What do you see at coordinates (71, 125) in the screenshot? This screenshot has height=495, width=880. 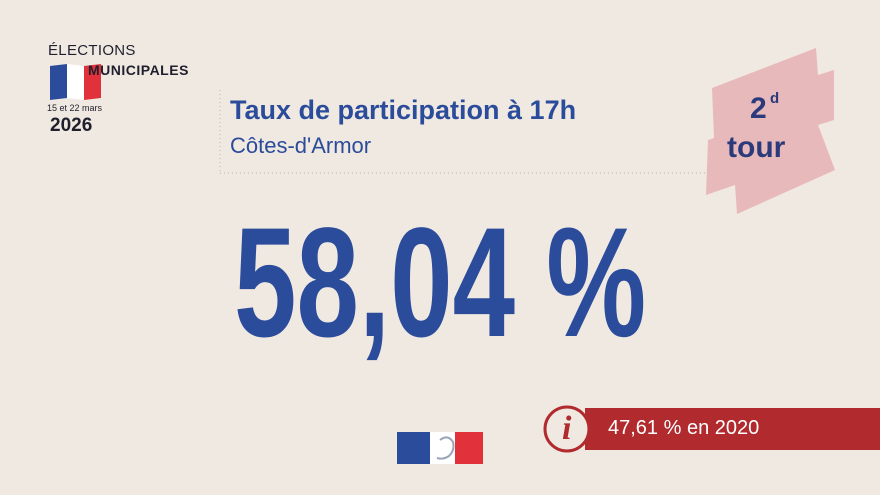 I see `logo-year: 2026` at bounding box center [71, 125].